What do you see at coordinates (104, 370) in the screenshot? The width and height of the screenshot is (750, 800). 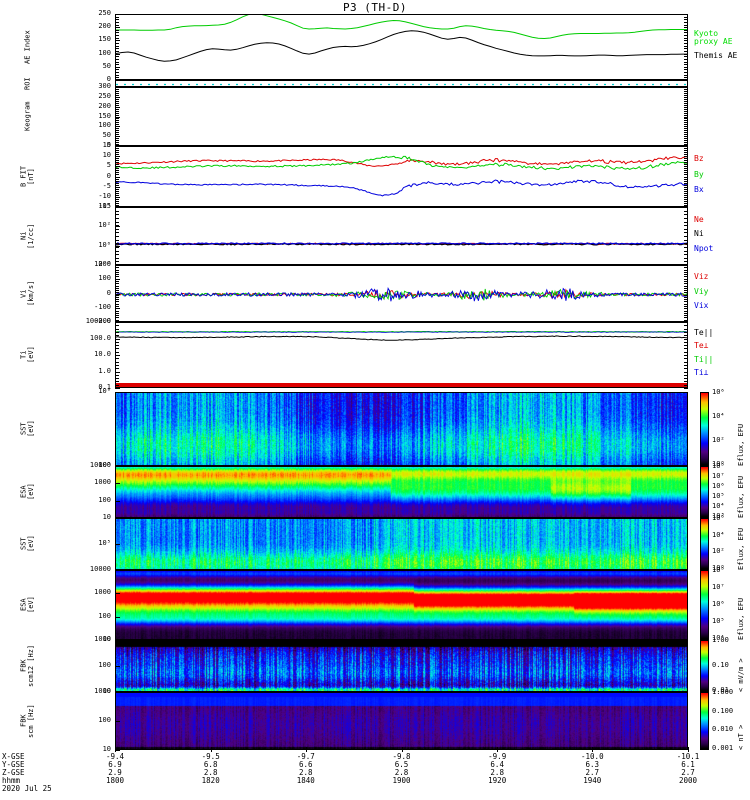 I see `ytick-ti: 1.0` at bounding box center [104, 370].